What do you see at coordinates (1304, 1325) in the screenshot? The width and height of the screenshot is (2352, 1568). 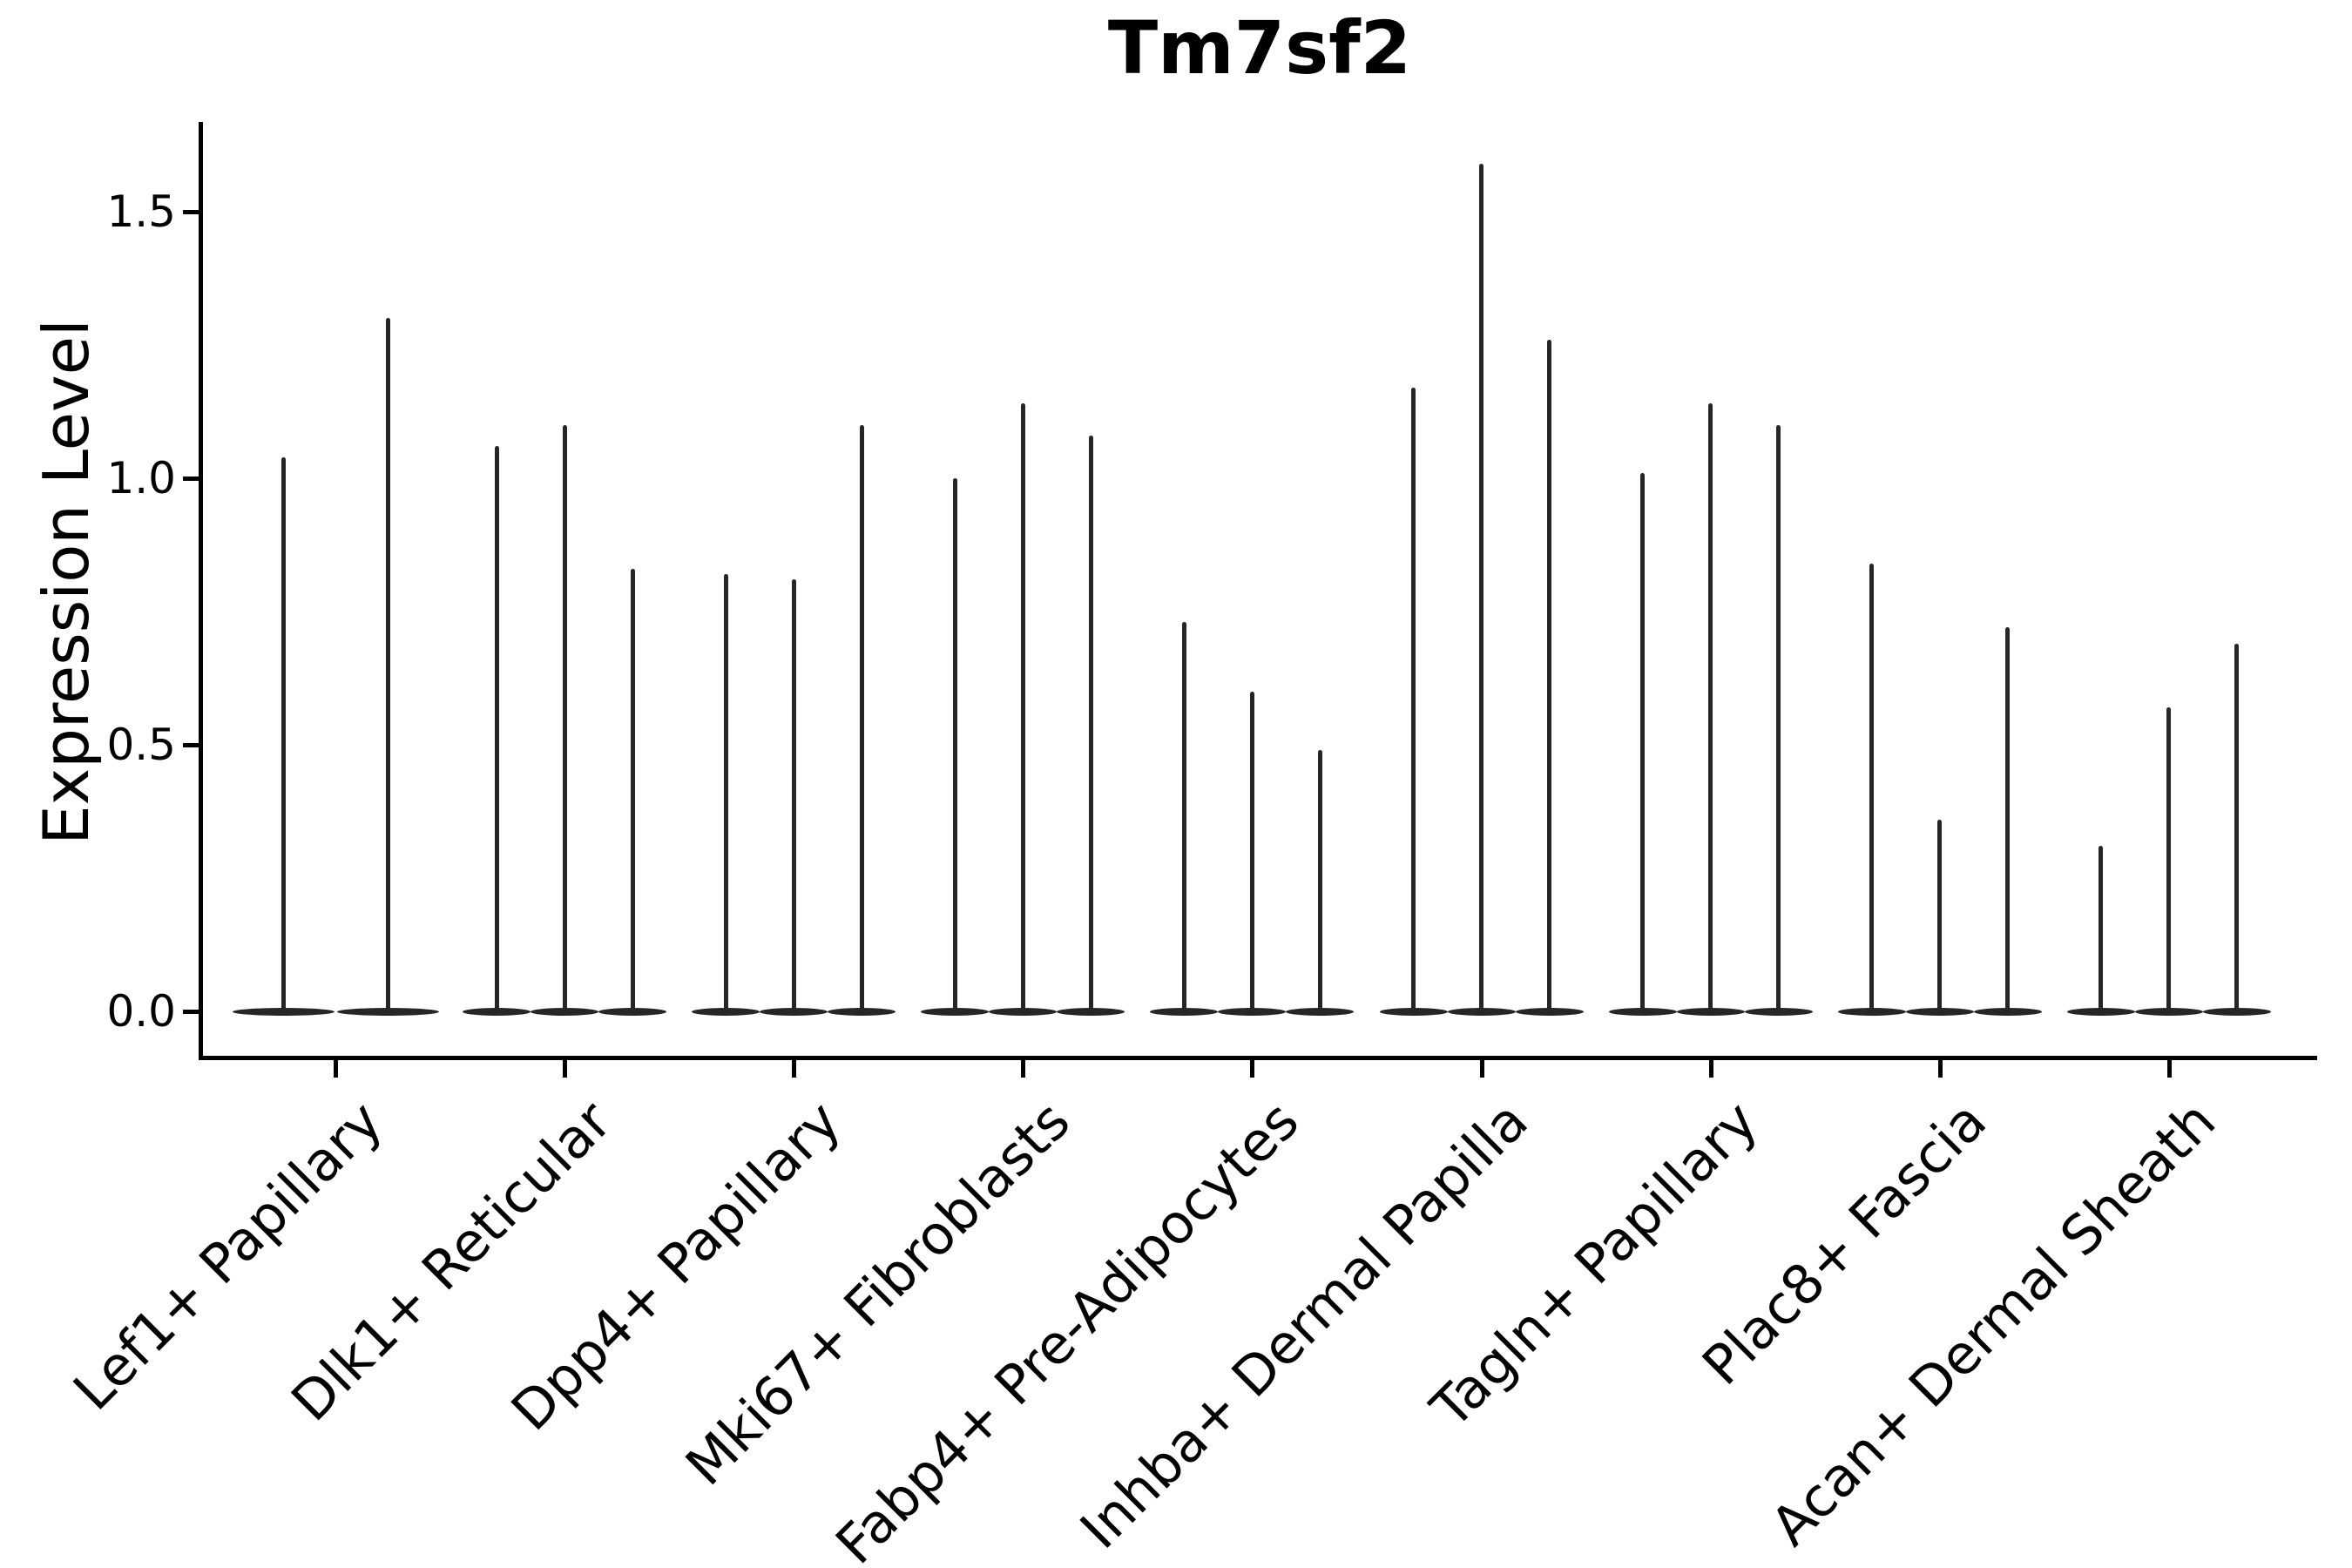 I see `x-tick-label: Inhba+ Dermal Papilla` at bounding box center [1304, 1325].